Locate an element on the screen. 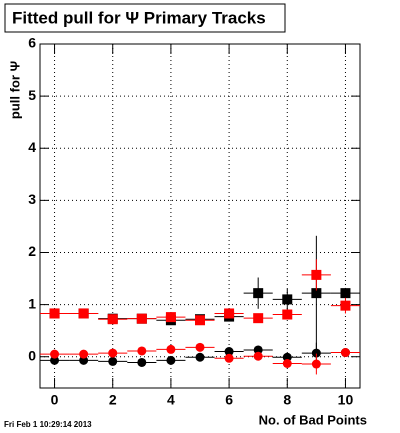 The height and width of the screenshot is (433, 400). y-tick-label: 0 is located at coordinates (32, 355).